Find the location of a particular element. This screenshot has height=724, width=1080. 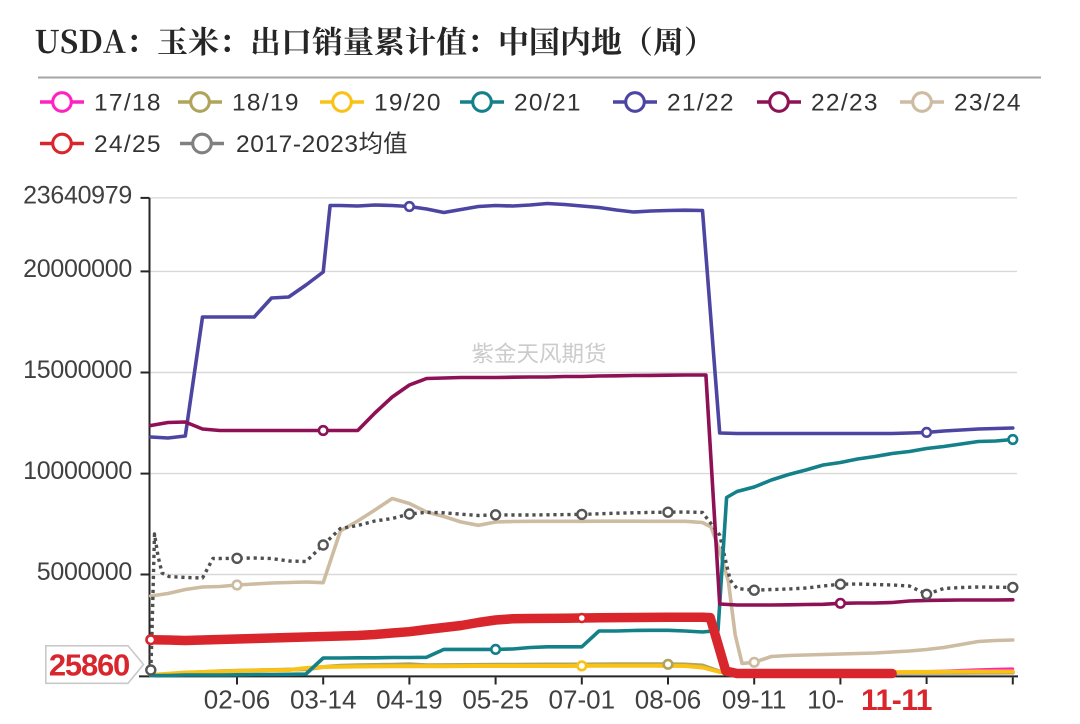

svg-text: 04-19 is located at coordinates (409, 700).